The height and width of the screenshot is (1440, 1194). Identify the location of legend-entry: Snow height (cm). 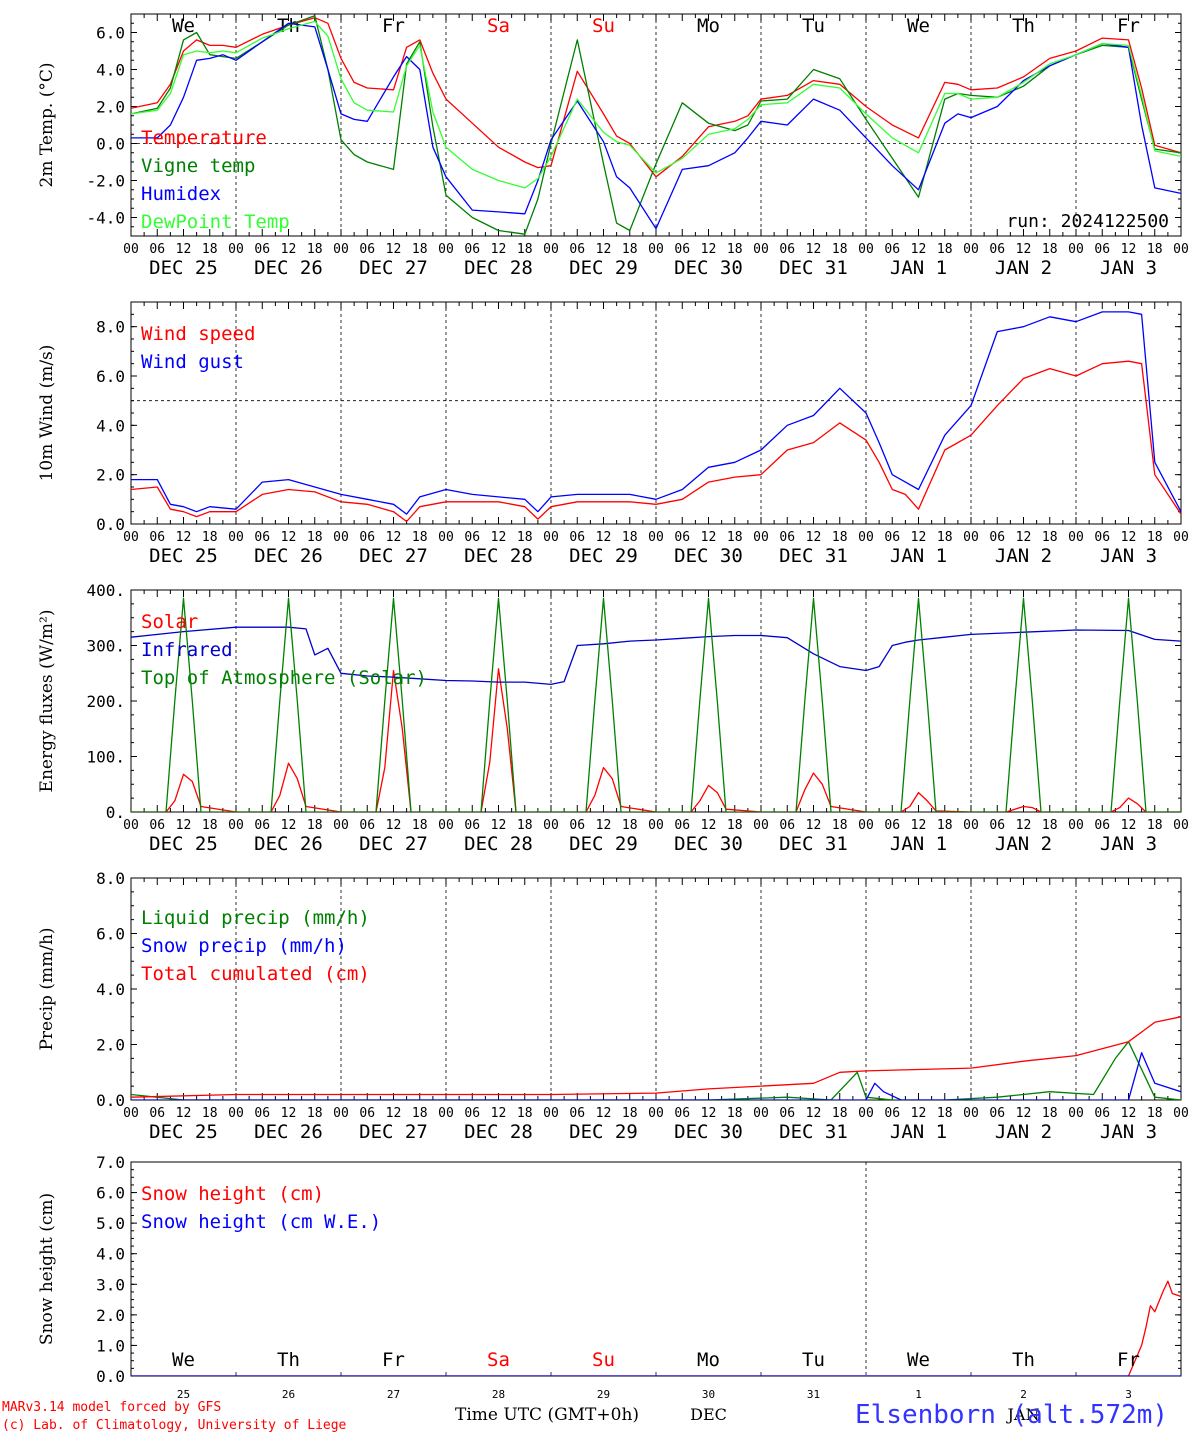
(232, 1194).